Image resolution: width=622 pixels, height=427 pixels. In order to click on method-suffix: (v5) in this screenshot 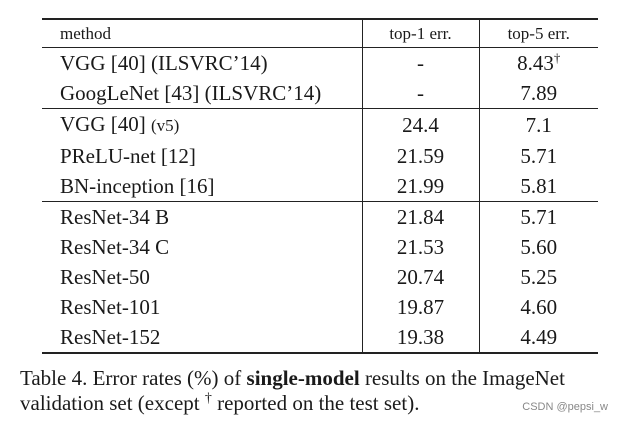, I will do `click(165, 125)`.